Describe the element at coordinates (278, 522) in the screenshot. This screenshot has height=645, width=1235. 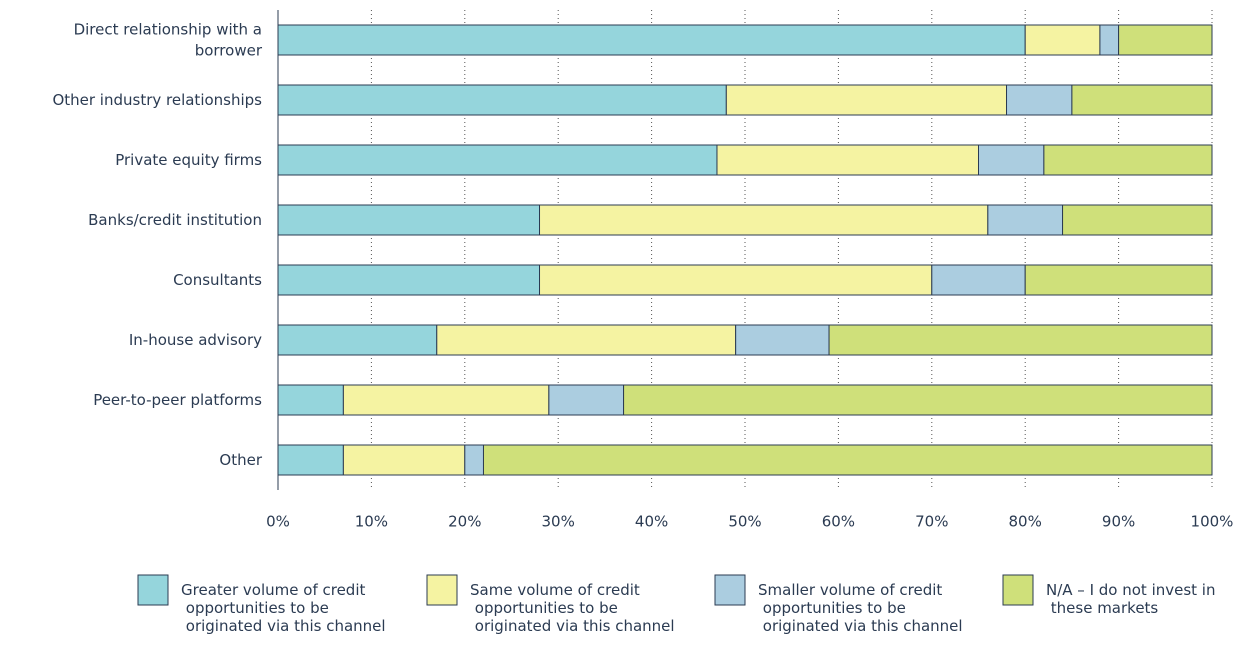
I see `x-tick-label: 0%` at that location.